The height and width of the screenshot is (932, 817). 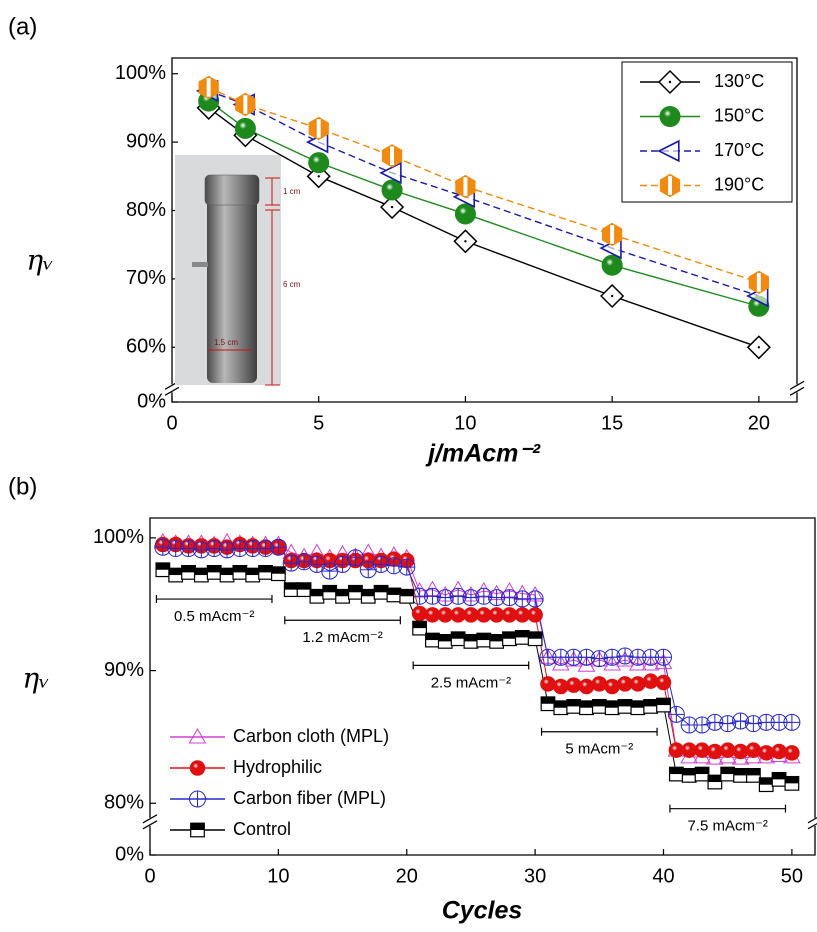 I want to click on bracket-label: 2.5 mAcm⁻², so click(x=471, y=682).